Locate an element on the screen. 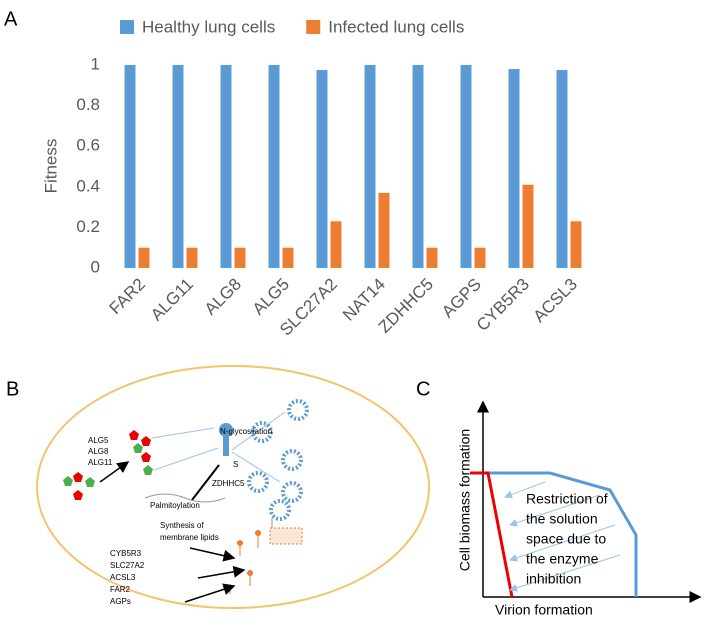 The width and height of the screenshot is (708, 628). enzyme-label: AGPs is located at coordinates (120, 601).